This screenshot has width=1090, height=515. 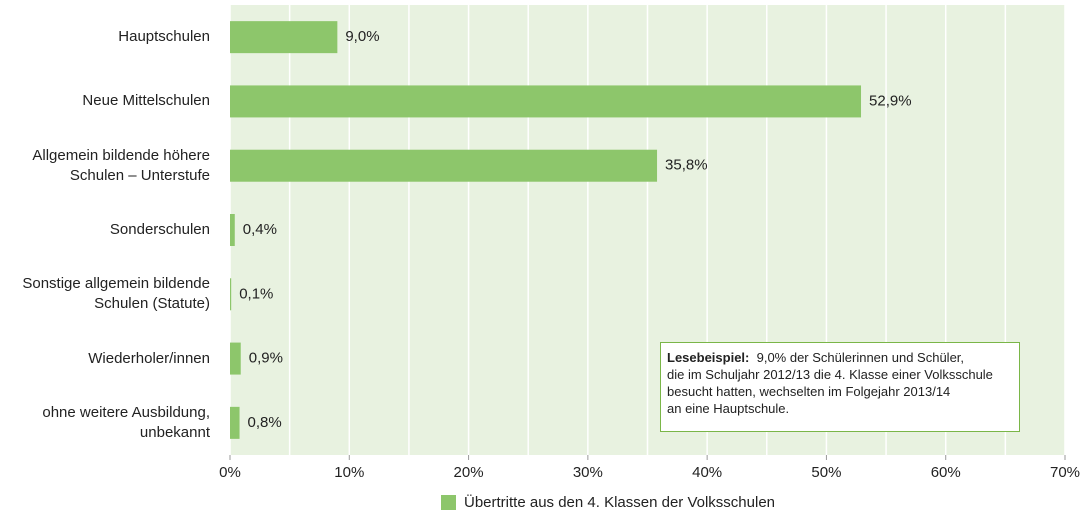 What do you see at coordinates (149, 358) in the screenshot?
I see `y-tick-label: Wiederholer/innen` at bounding box center [149, 358].